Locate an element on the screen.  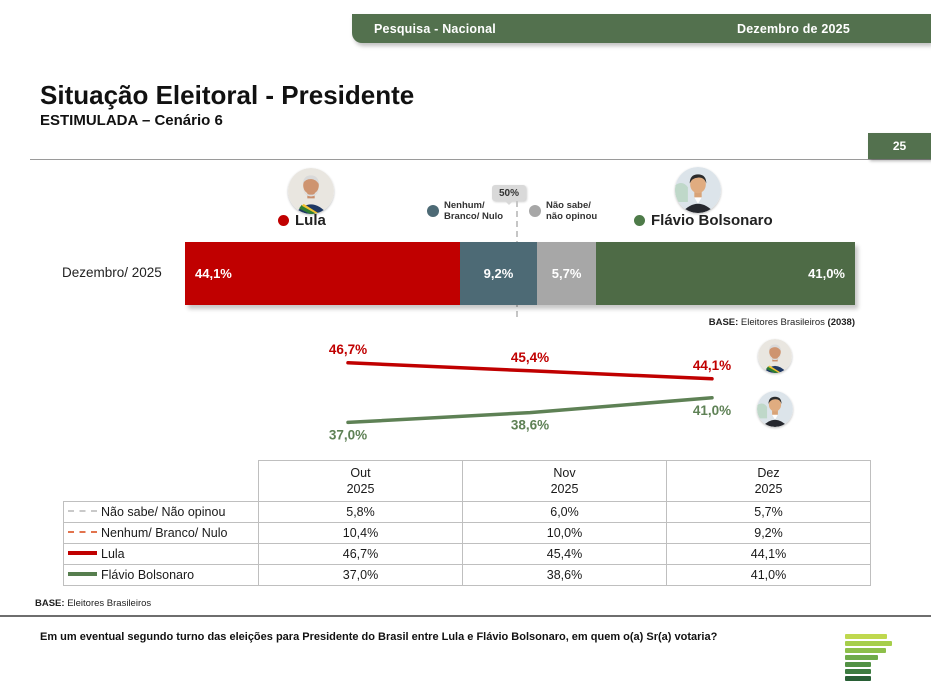
bar-segment-2: 5,7% is located at coordinates (567, 273).